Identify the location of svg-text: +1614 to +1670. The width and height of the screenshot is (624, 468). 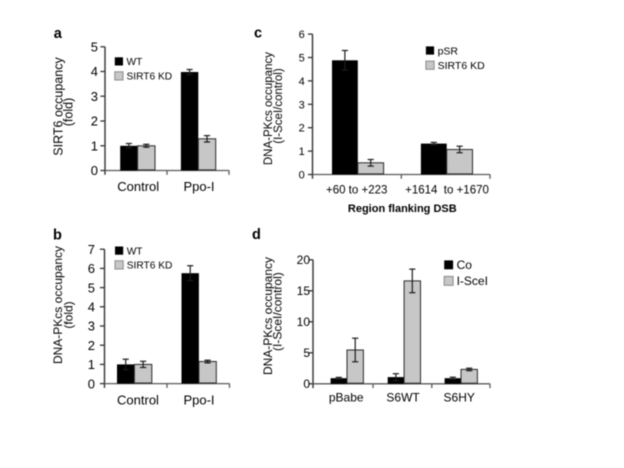
(447, 191).